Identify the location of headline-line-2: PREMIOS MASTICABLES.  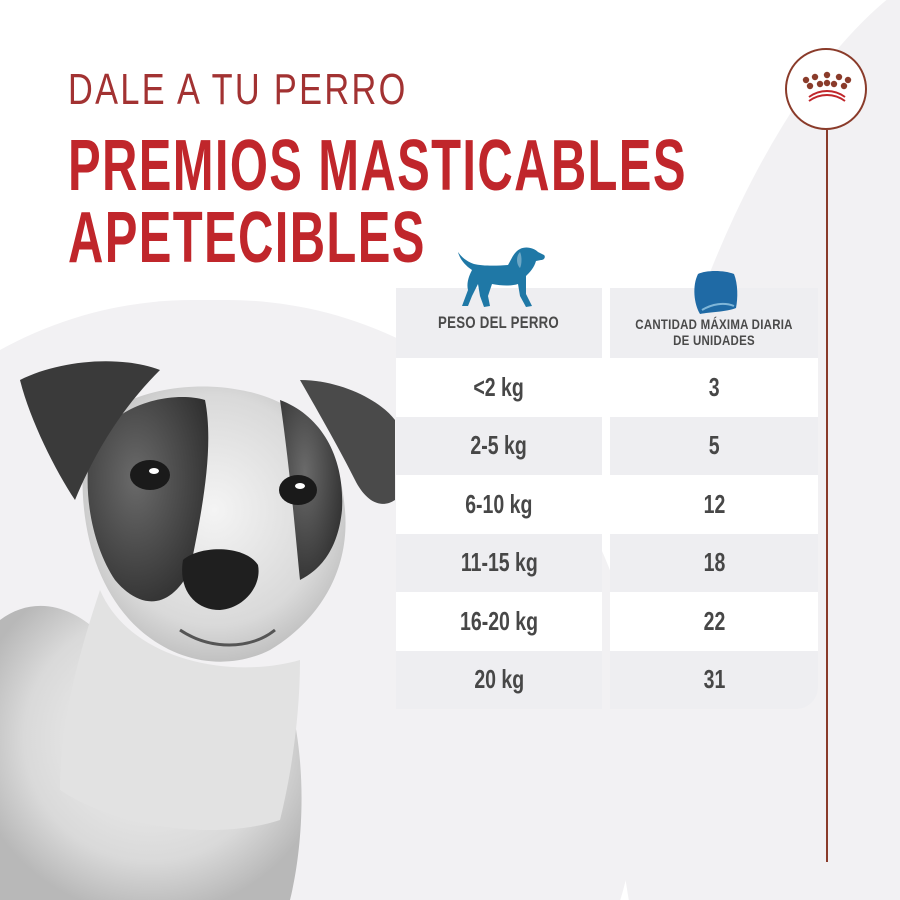
(377, 166).